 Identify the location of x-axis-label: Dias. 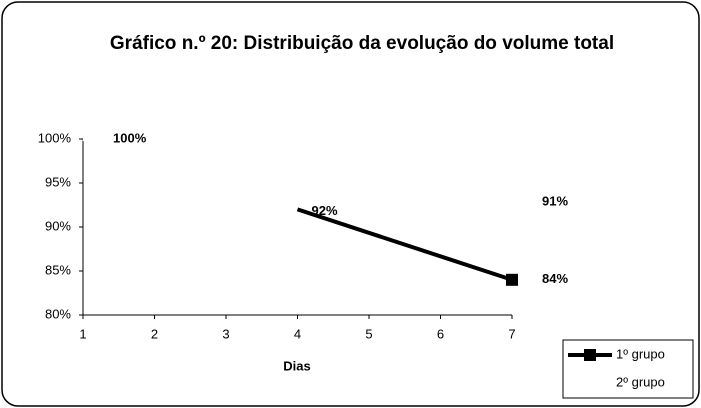
(296, 365).